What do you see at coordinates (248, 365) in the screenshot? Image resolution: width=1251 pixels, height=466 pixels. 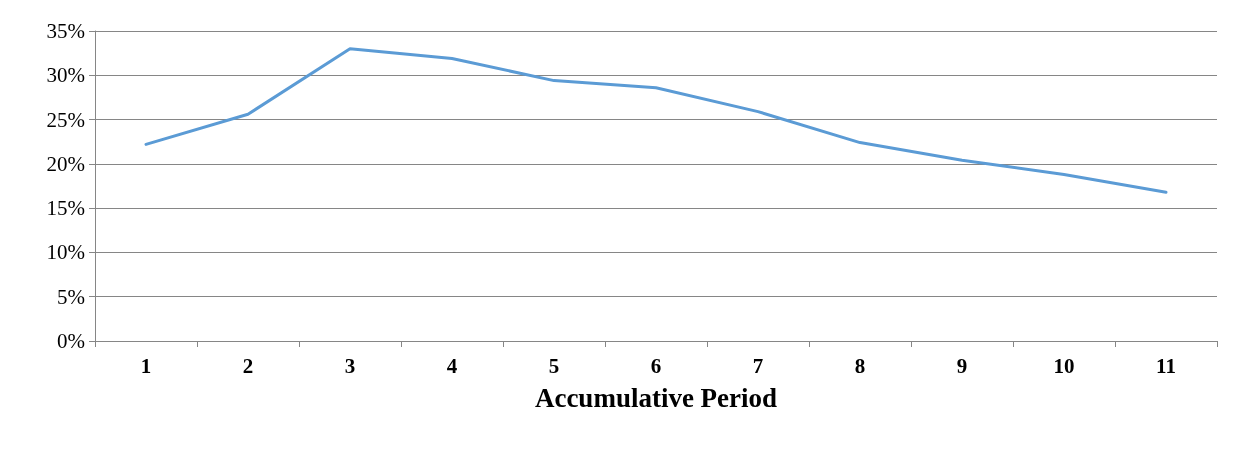 I see `x-tick-label: 2` at bounding box center [248, 365].